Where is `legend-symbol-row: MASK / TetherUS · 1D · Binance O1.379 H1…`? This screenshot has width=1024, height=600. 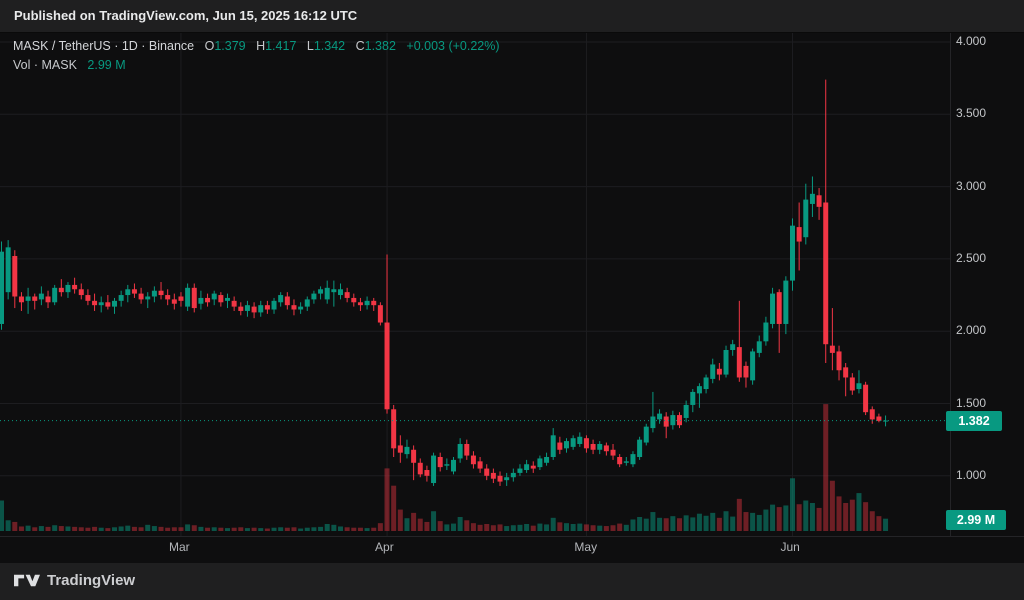 legend-symbol-row: MASK / TetherUS · 1D · Binance O1.379 H1… is located at coordinates (256, 46).